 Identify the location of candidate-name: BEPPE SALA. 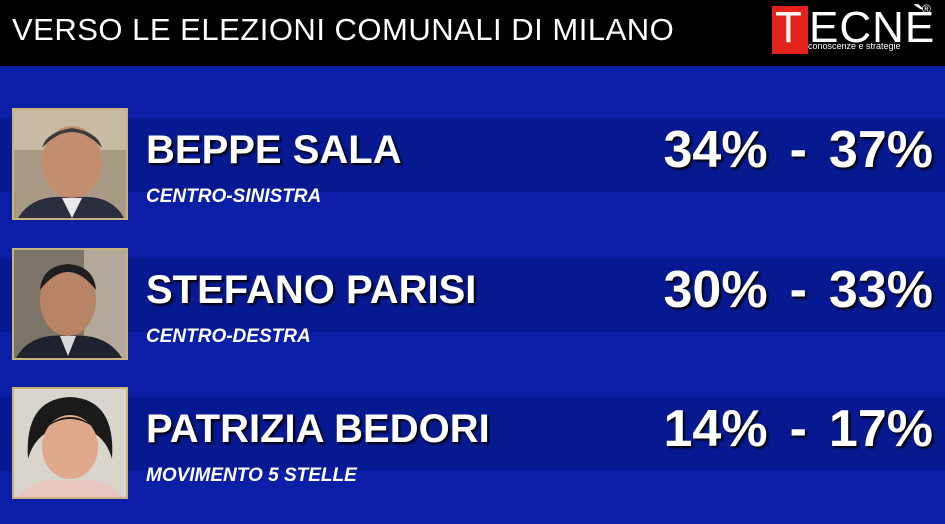
(274, 150).